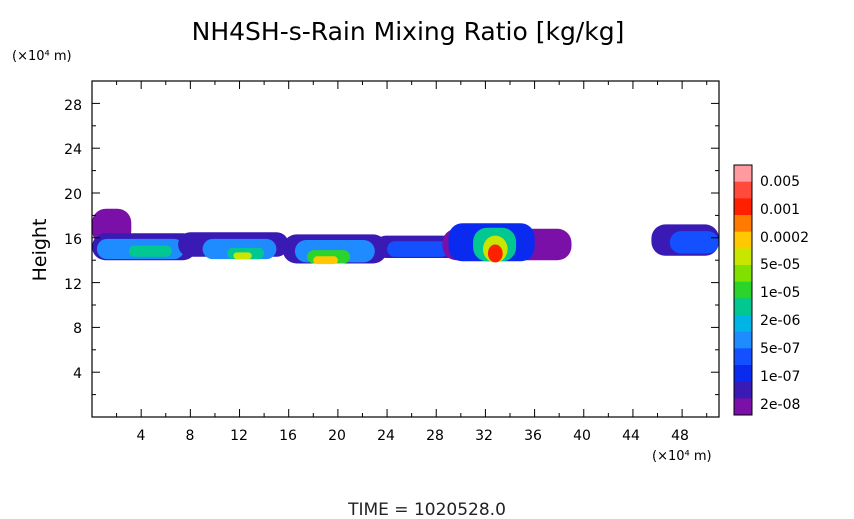 The height and width of the screenshot is (519, 854). I want to click on data-field, so click(405, 236).